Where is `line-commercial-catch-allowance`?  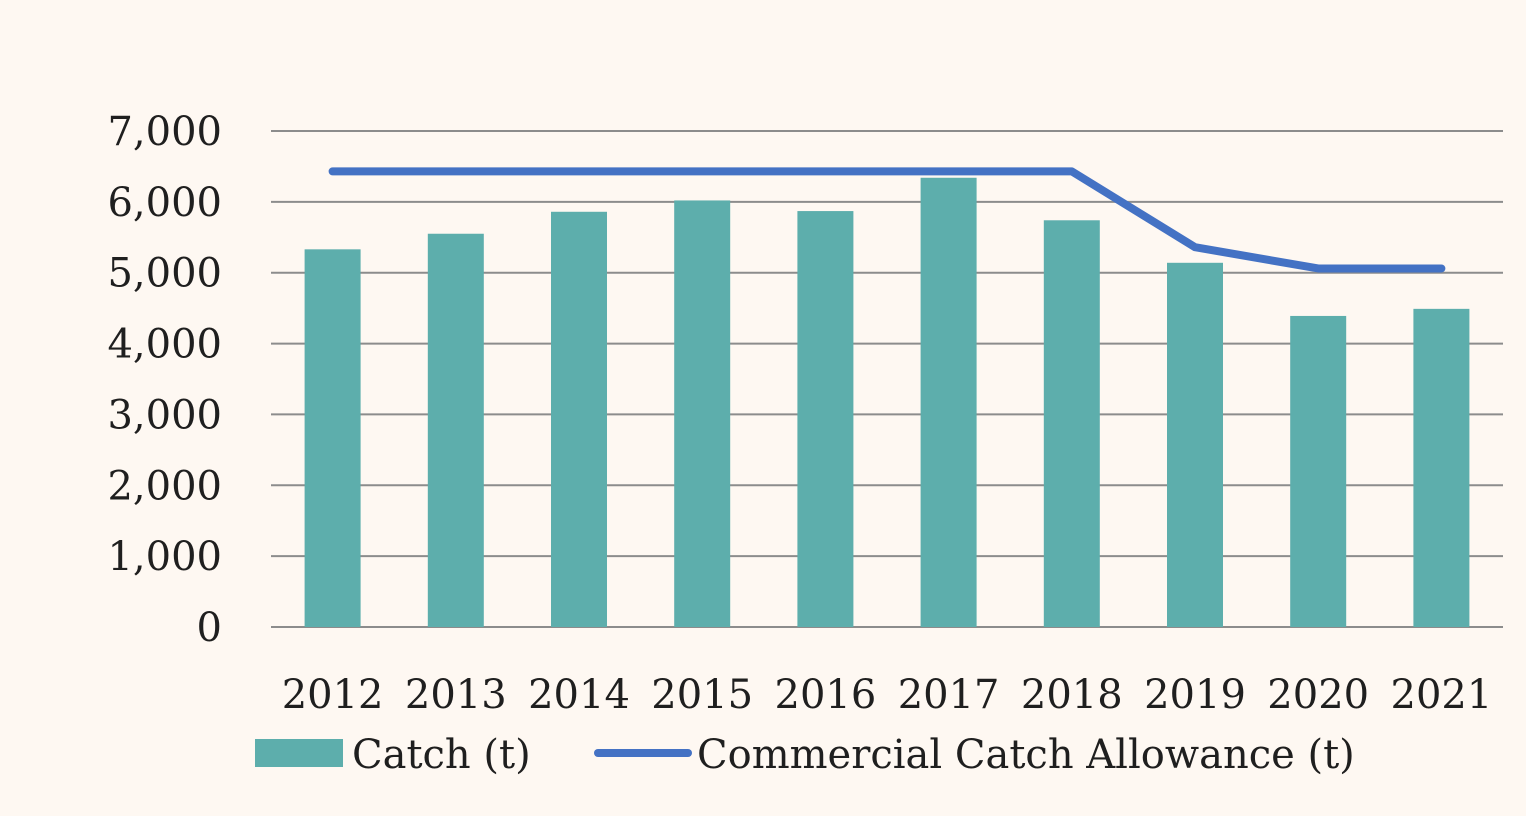
line-commercial-catch-allowance is located at coordinates (887, 219).